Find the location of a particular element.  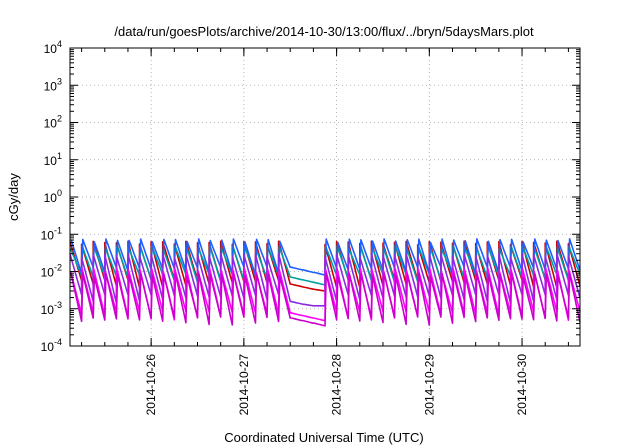

x-tick-label: 2014-10-29 is located at coordinates (429, 385).